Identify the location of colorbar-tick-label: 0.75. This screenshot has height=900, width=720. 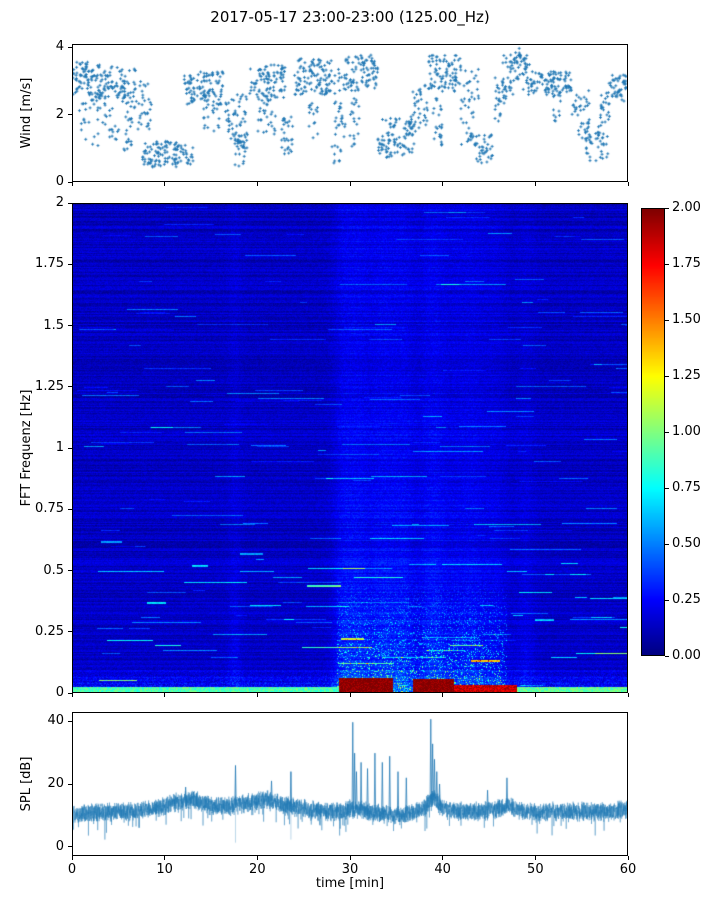
(686, 487).